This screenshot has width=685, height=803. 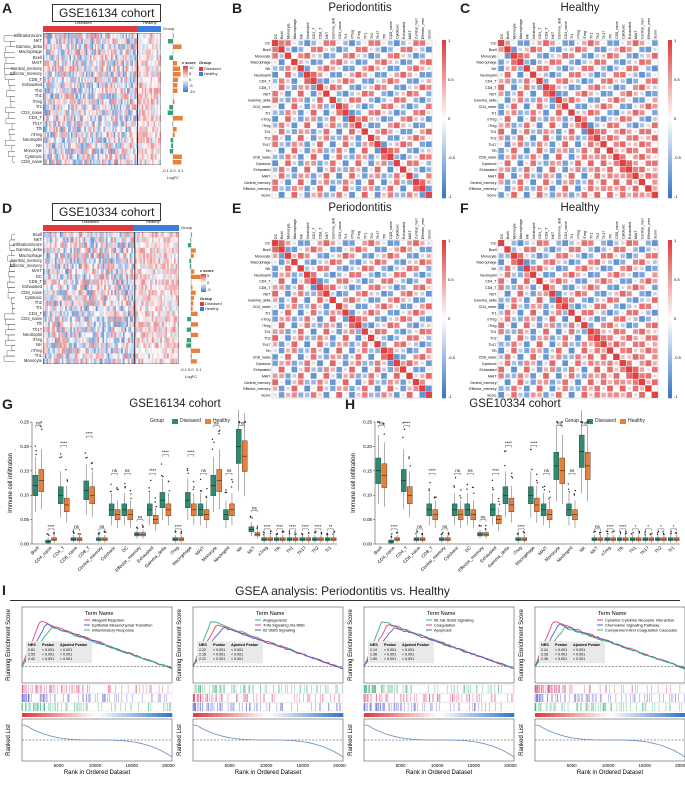 What do you see at coordinates (38, 303) in the screenshot?
I see `heat-row-label: Th2` at bounding box center [38, 303].